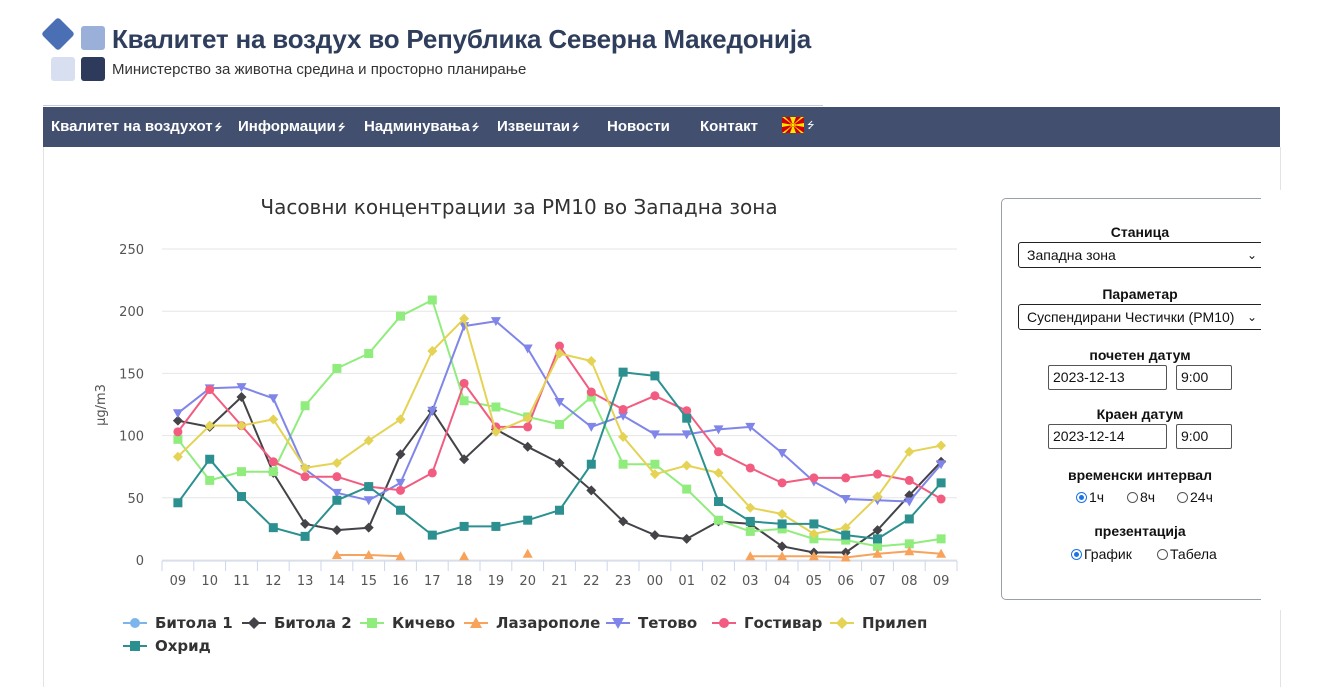  What do you see at coordinates (407, 623) in the screenshot?
I see `legend-item-kichevo: Кичево` at bounding box center [407, 623].